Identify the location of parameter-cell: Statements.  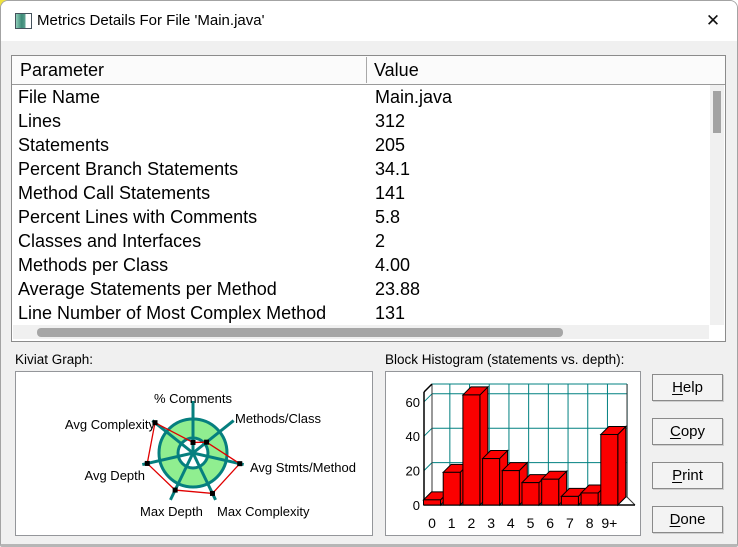
(64, 145).